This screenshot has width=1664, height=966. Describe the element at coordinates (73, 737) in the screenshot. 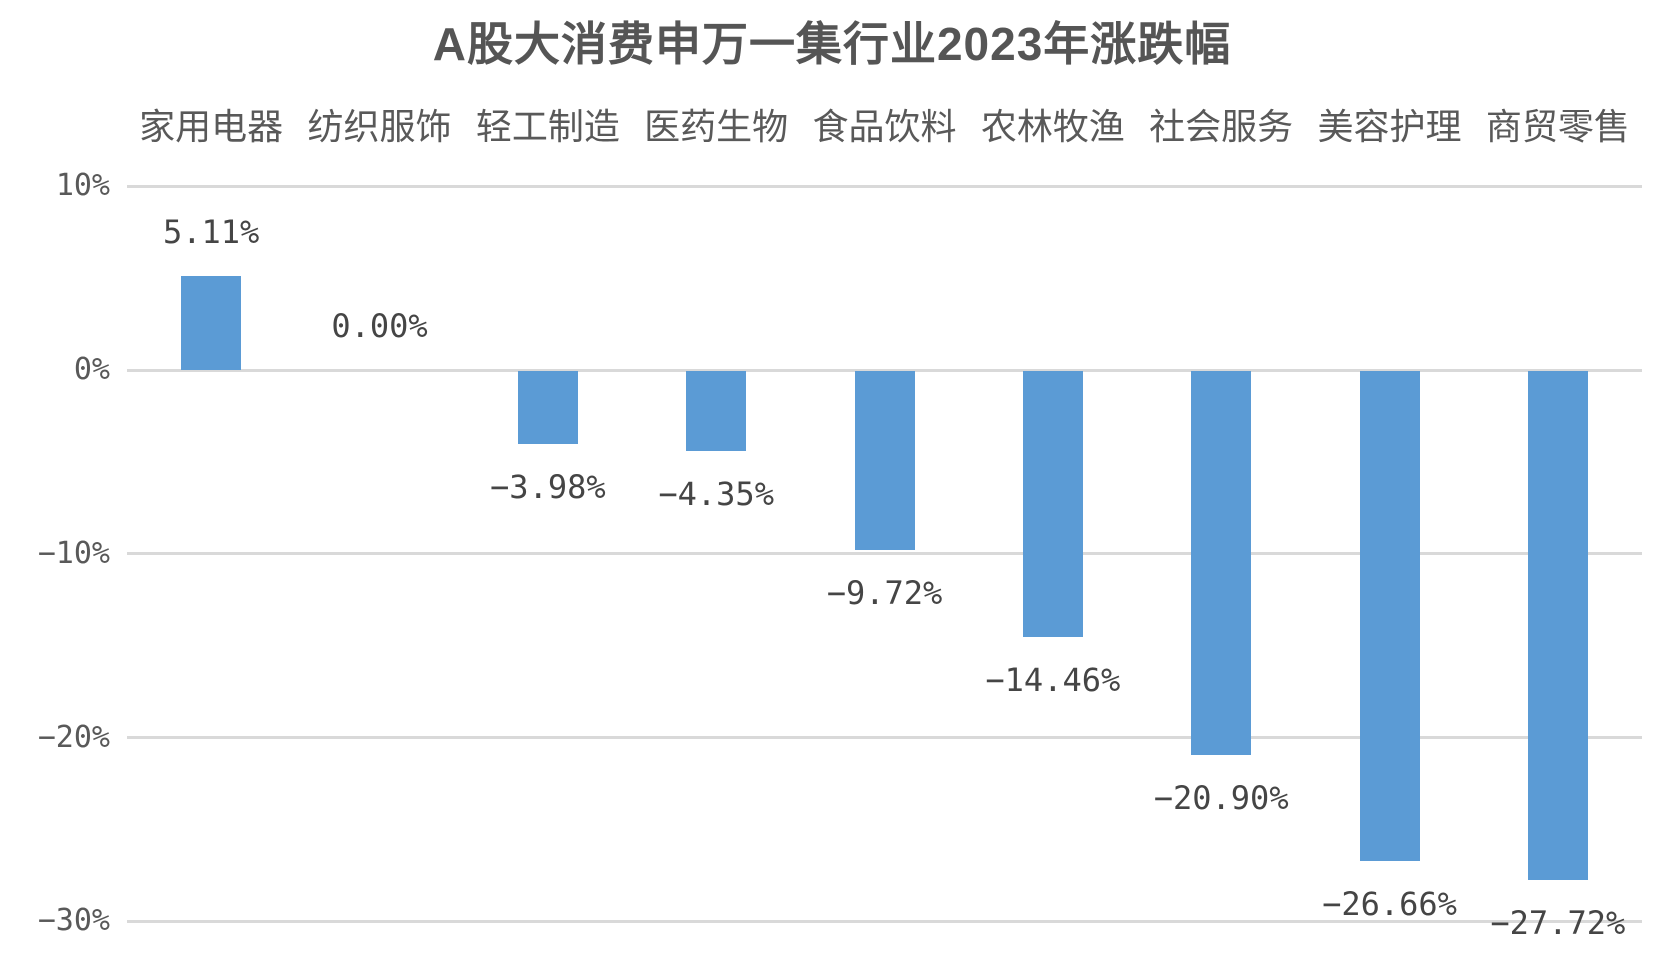

I see `y-axis-tick-label: −20%` at that location.